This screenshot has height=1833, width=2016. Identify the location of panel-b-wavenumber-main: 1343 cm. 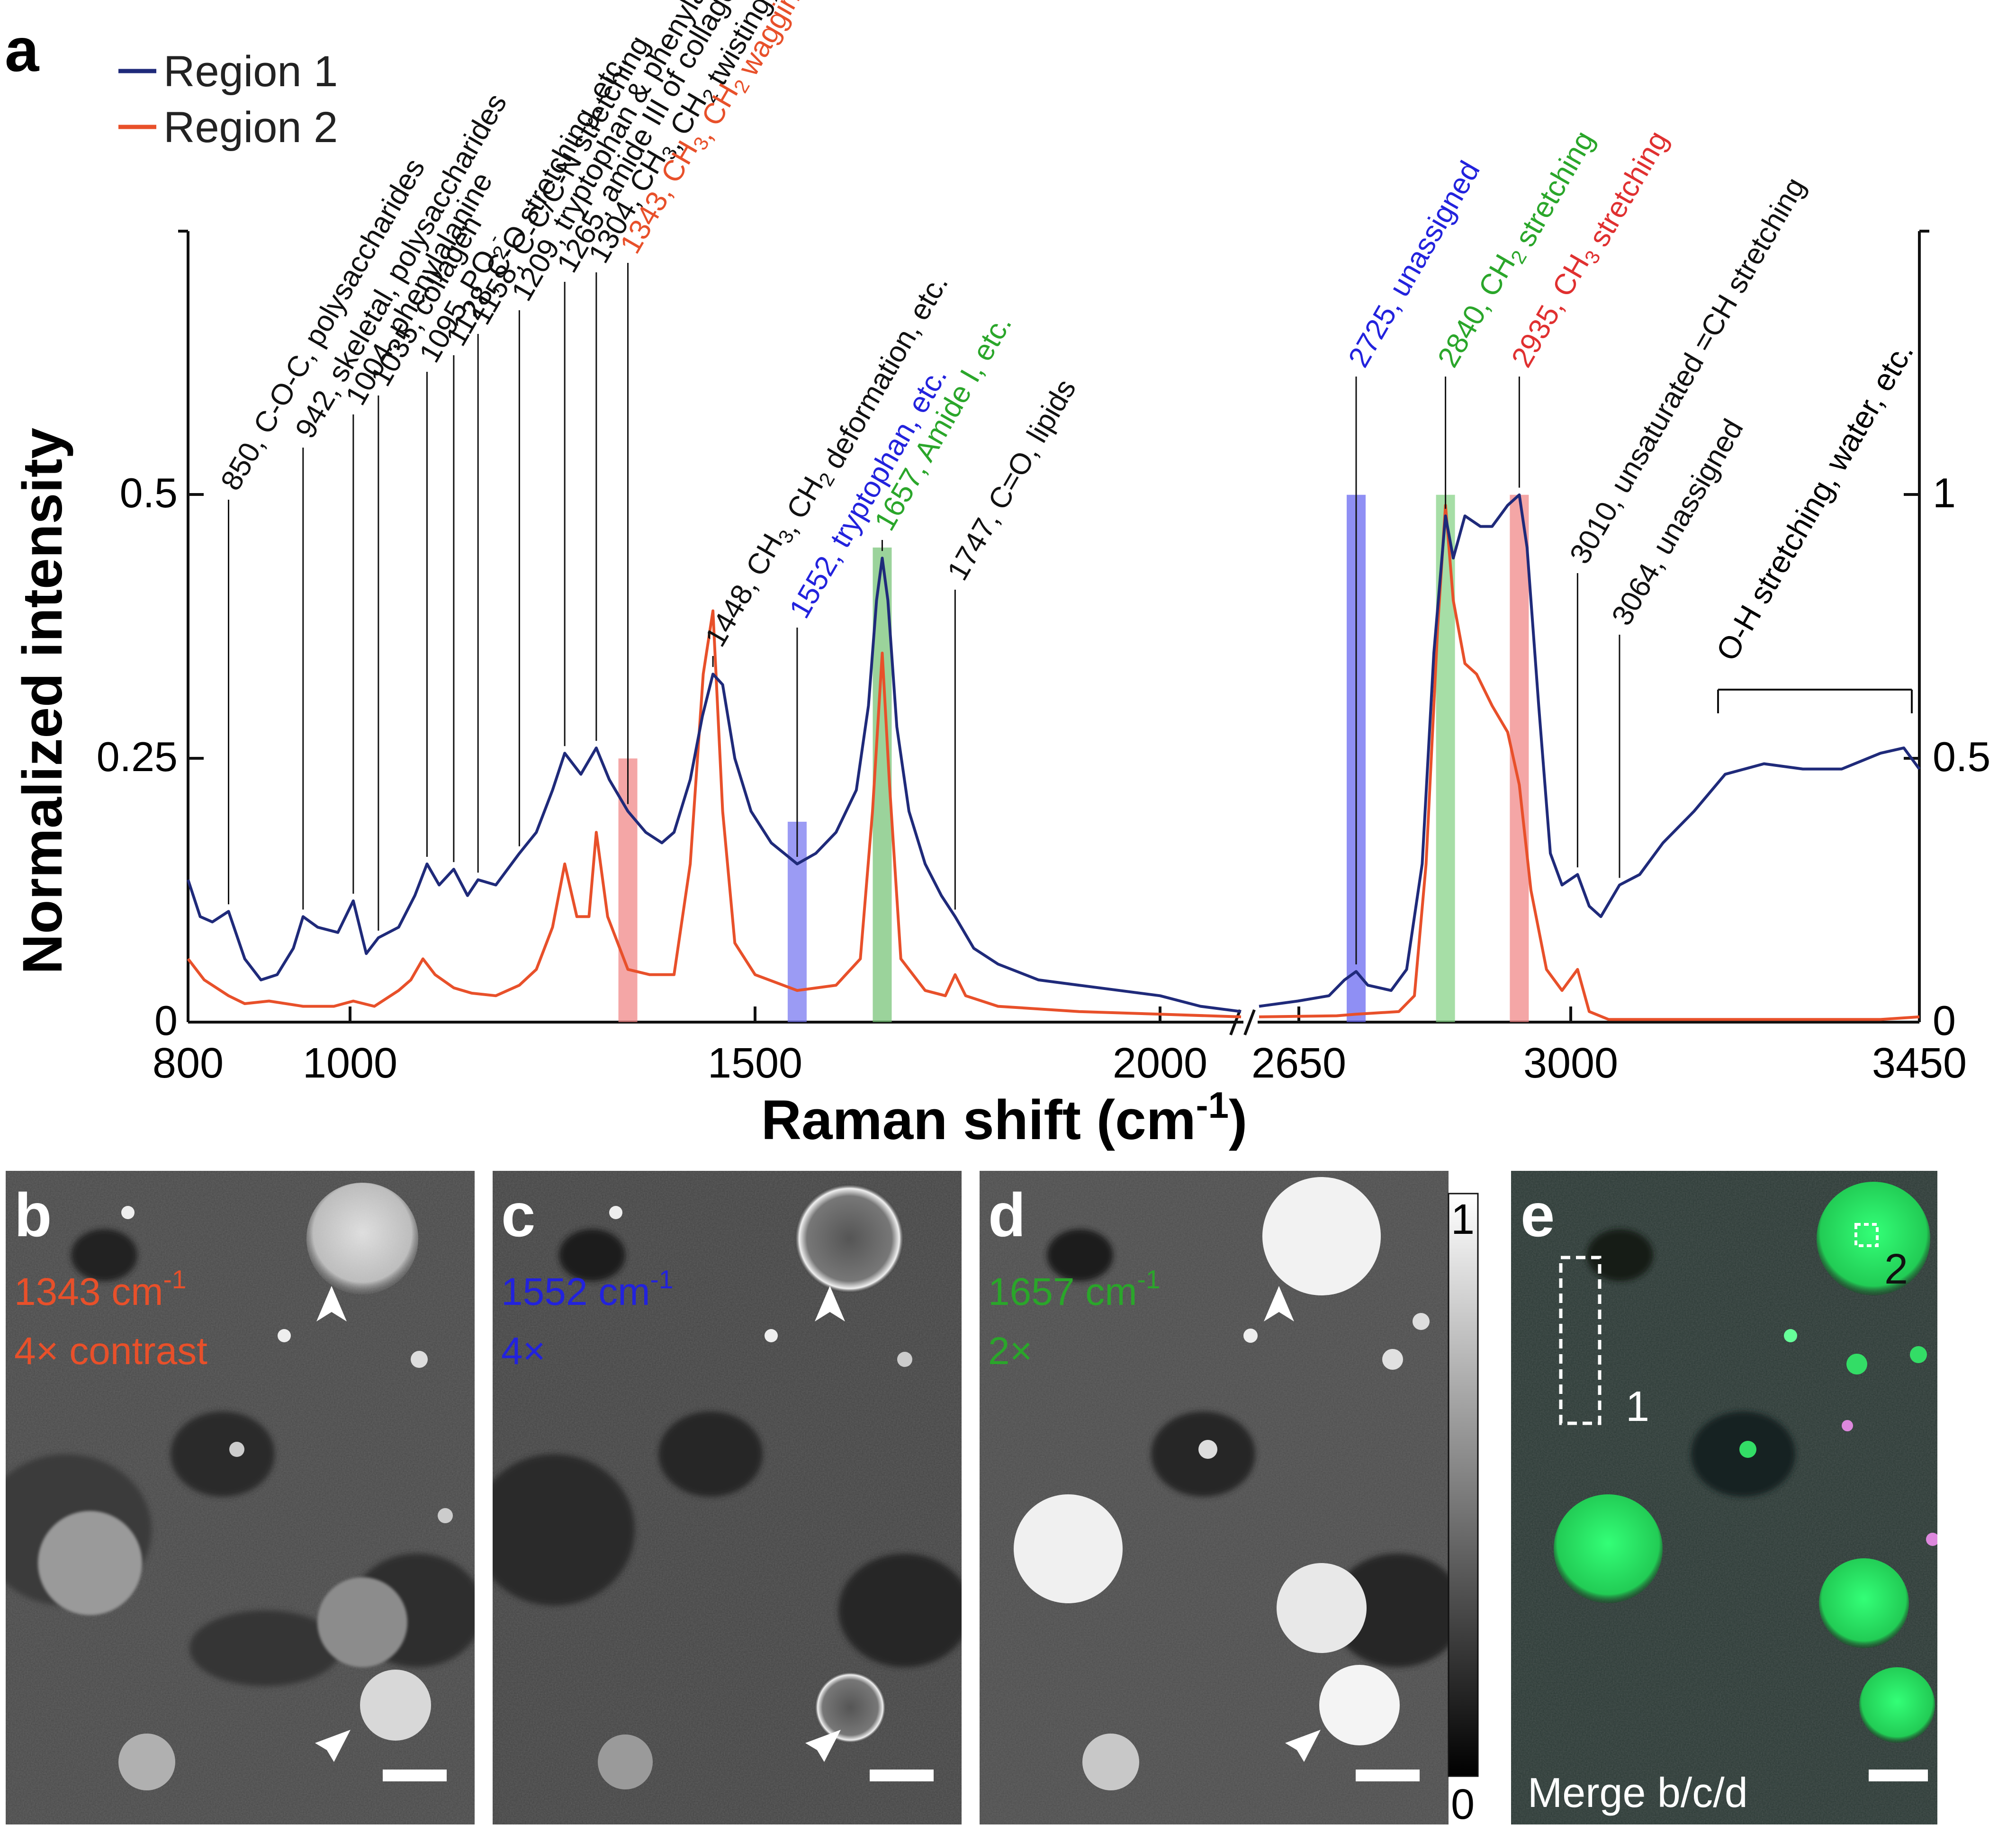
(88, 1291).